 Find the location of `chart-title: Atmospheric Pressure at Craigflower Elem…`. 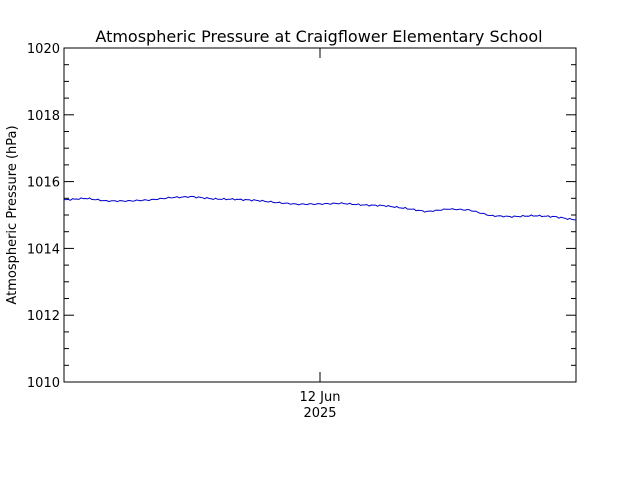

chart-title: Atmospheric Pressure at Craigflower Elem… is located at coordinates (318, 36).